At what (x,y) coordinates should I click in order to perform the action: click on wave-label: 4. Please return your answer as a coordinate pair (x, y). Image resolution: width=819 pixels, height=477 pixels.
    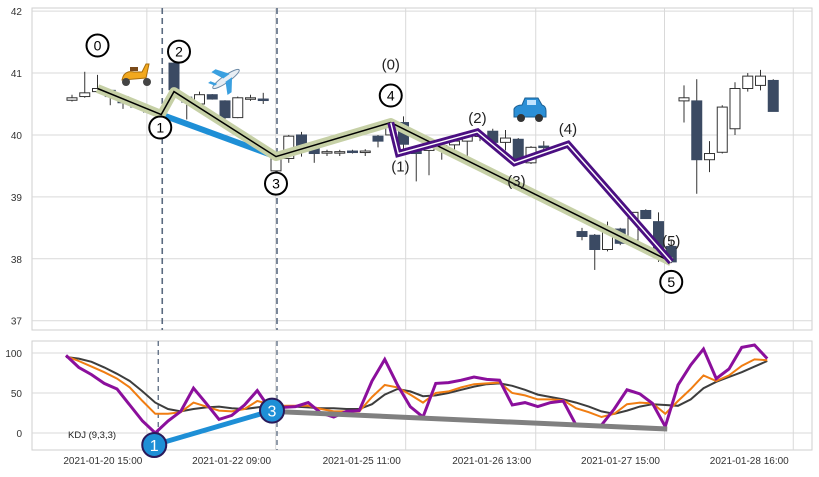
    Looking at the image, I should click on (391, 96).